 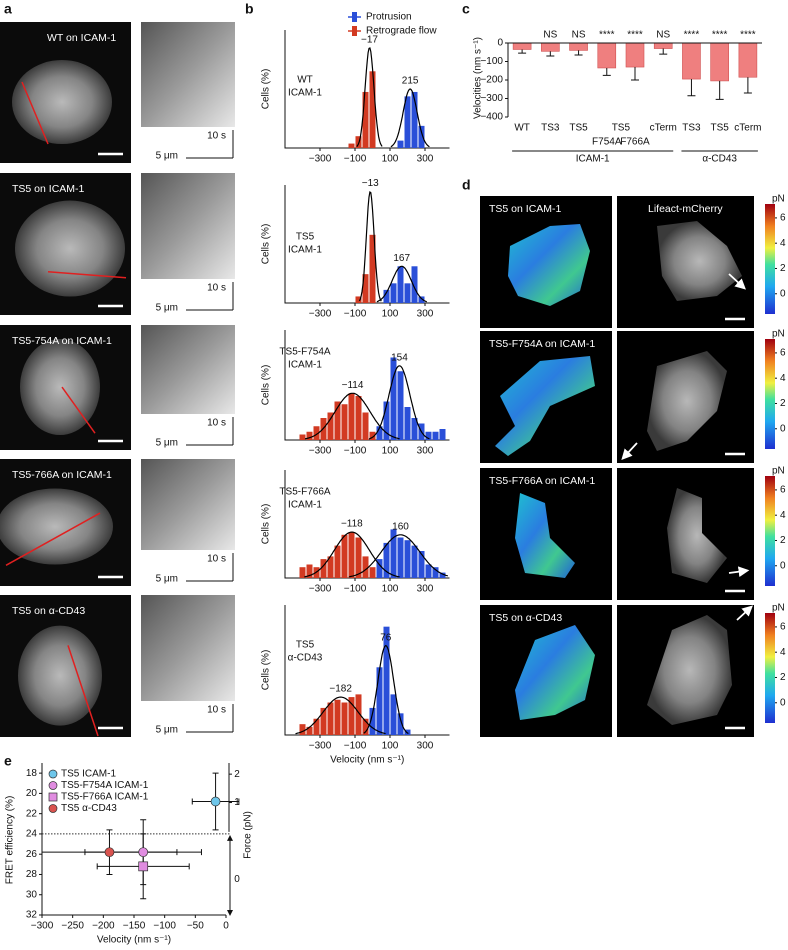 I want to click on subgroup-label: TS5, so click(x=621, y=128).